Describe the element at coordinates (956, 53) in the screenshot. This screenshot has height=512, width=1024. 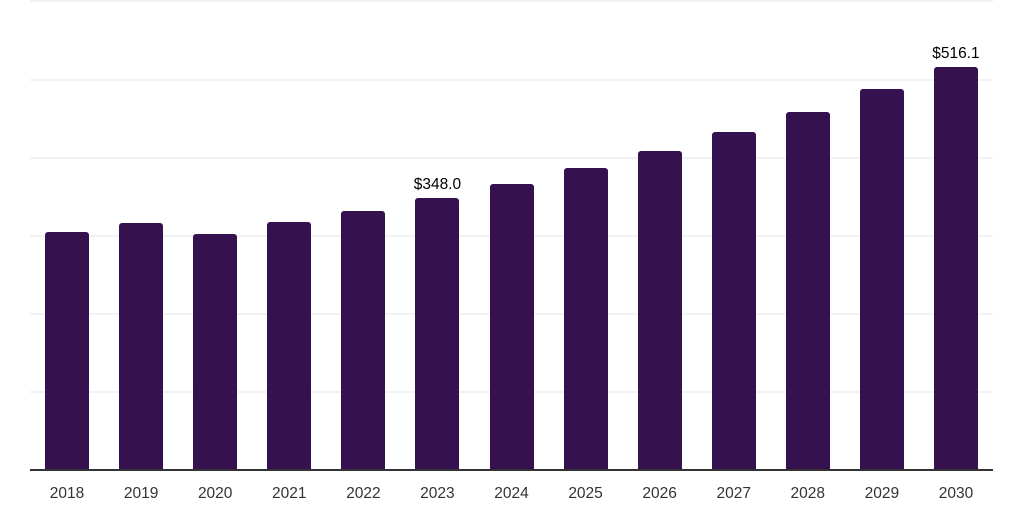
I see `value-label-2030: $516.1` at that location.